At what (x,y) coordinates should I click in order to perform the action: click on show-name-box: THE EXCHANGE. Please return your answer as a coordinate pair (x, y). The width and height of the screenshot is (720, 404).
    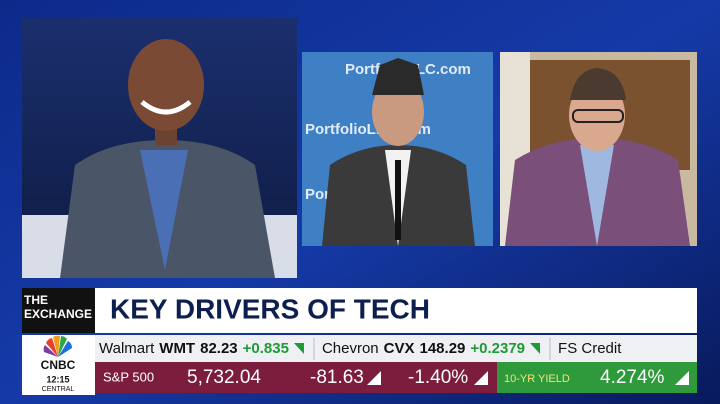
    Looking at the image, I should click on (58, 307).